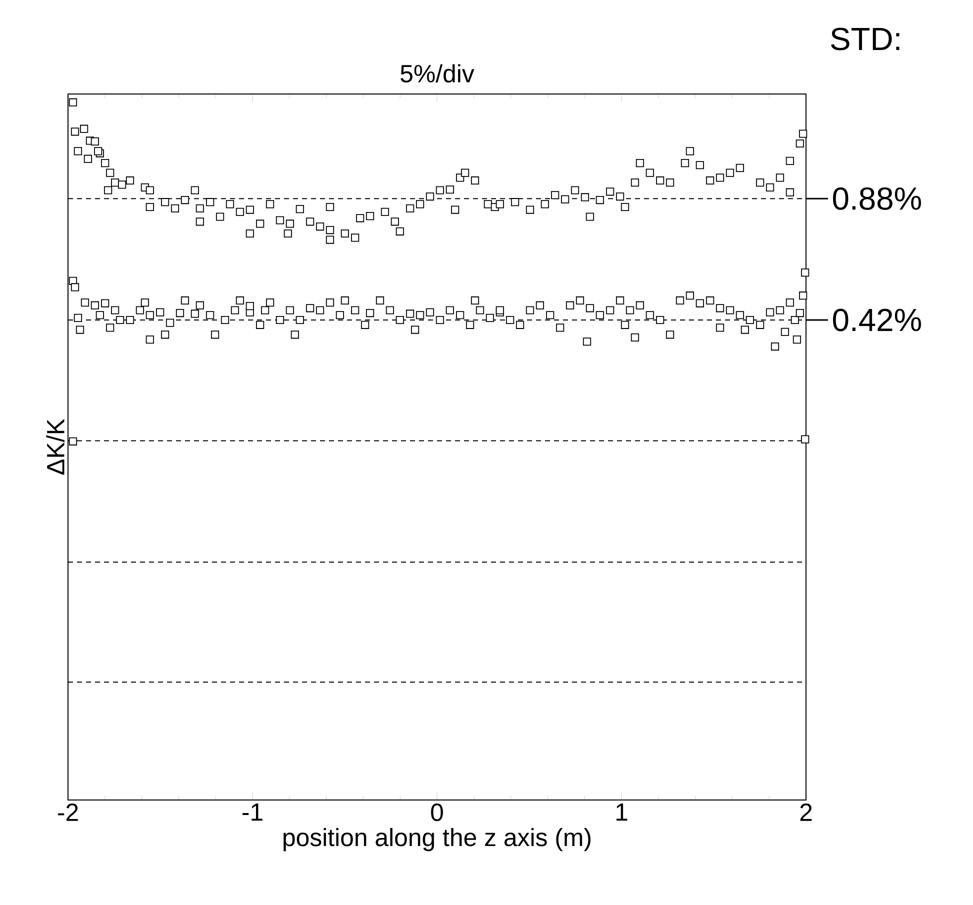 The image size is (973, 905). What do you see at coordinates (252, 812) in the screenshot?
I see `x-tick-label: -1` at bounding box center [252, 812].